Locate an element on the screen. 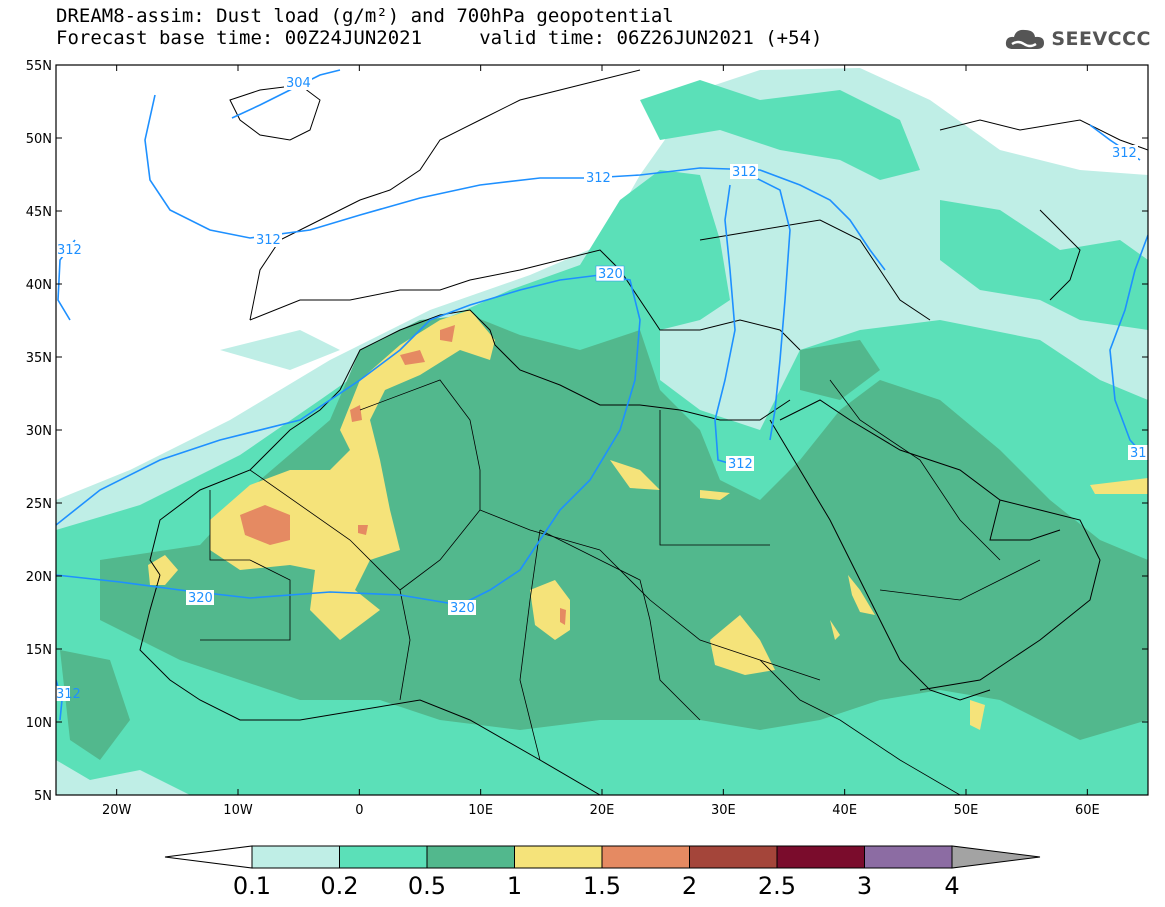  colorbar-label: 1.5 is located at coordinates (602, 886).